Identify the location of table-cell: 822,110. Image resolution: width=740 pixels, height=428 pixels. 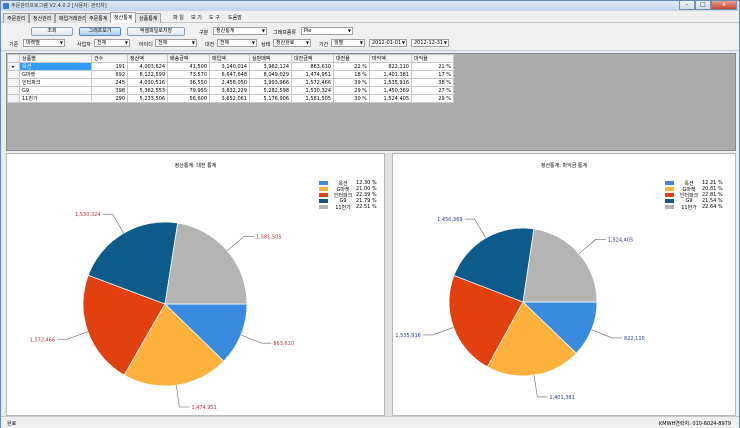
(390, 66).